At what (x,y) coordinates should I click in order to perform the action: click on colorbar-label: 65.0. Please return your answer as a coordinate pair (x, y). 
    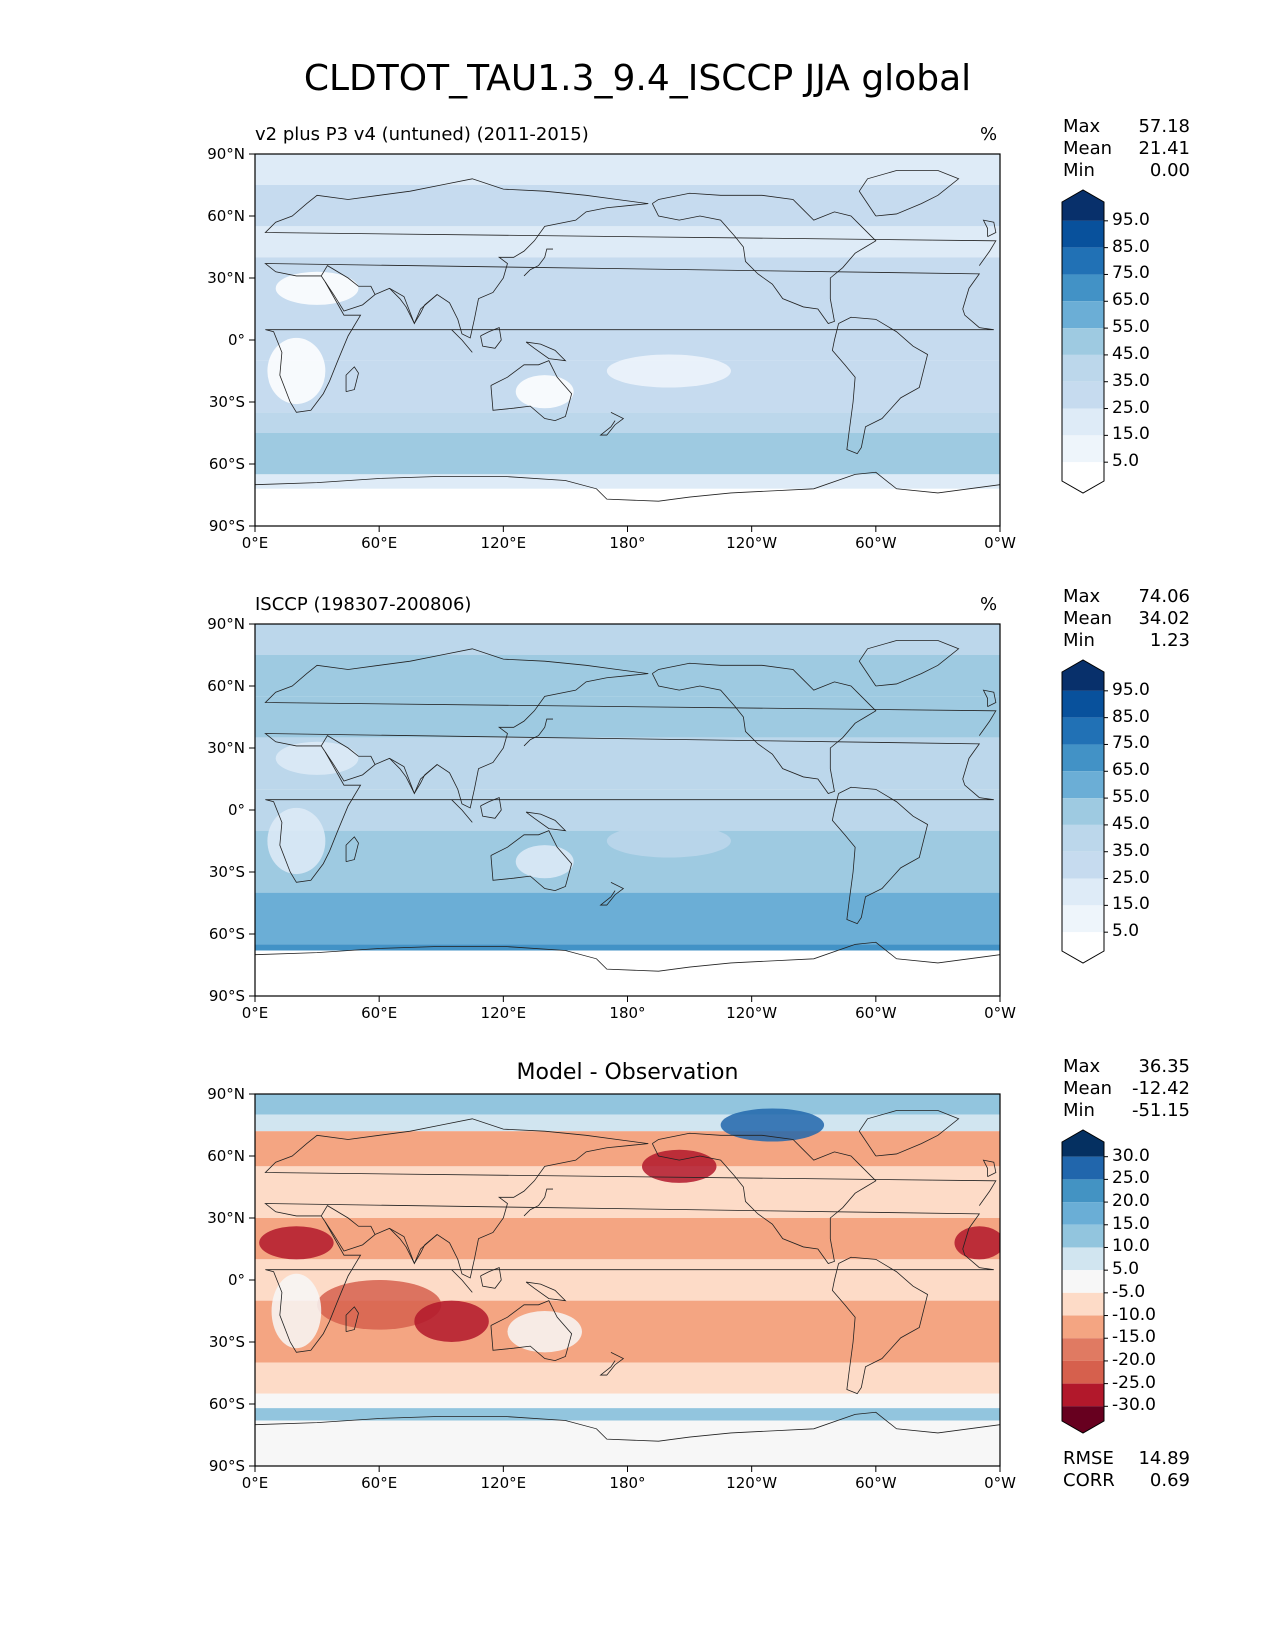
    Looking at the image, I should click on (1131, 770).